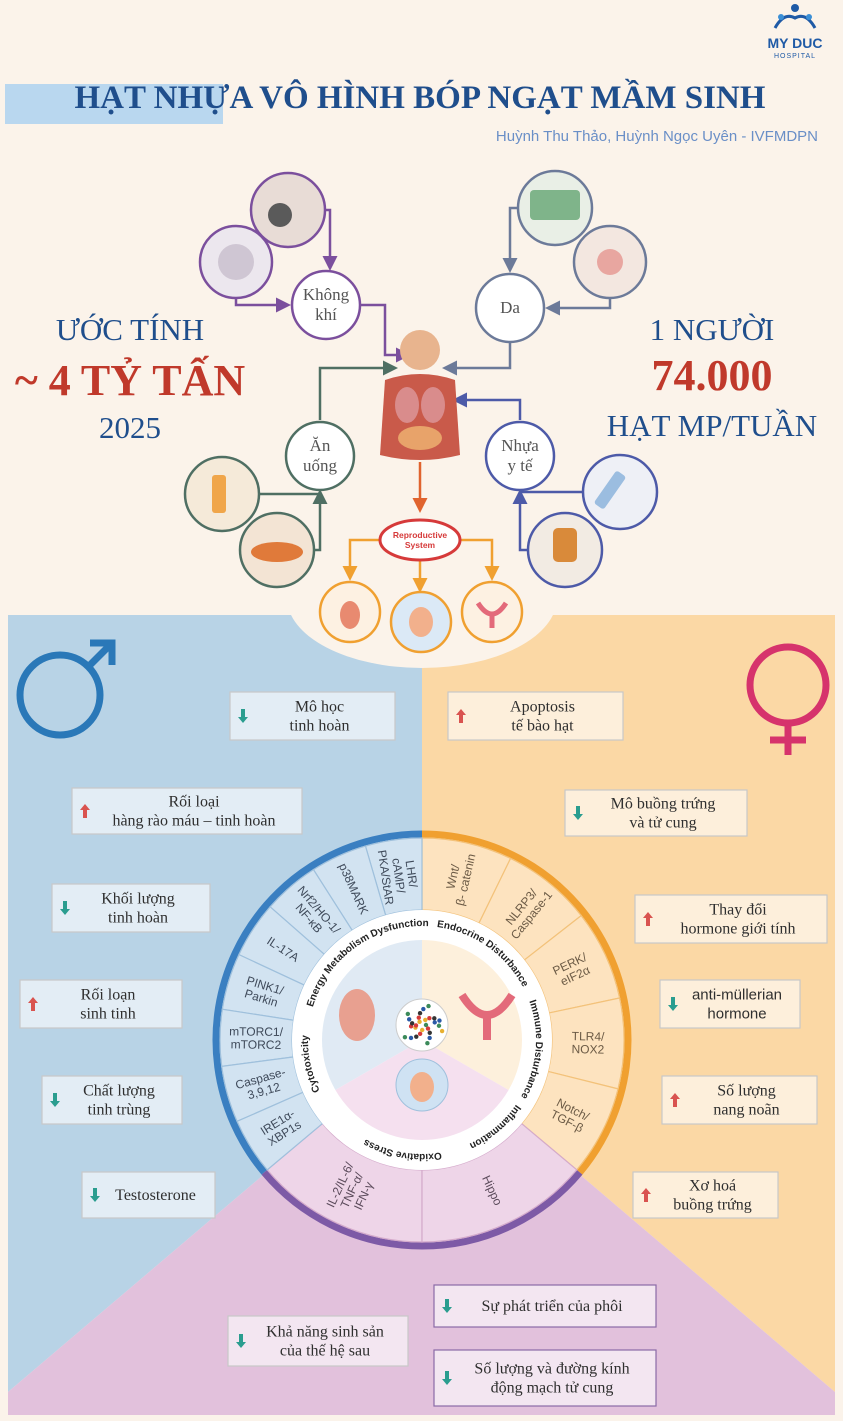 The width and height of the screenshot is (843, 1421). Describe the element at coordinates (194, 802) in the screenshot. I see `effect-label-line: Rối loại` at that location.